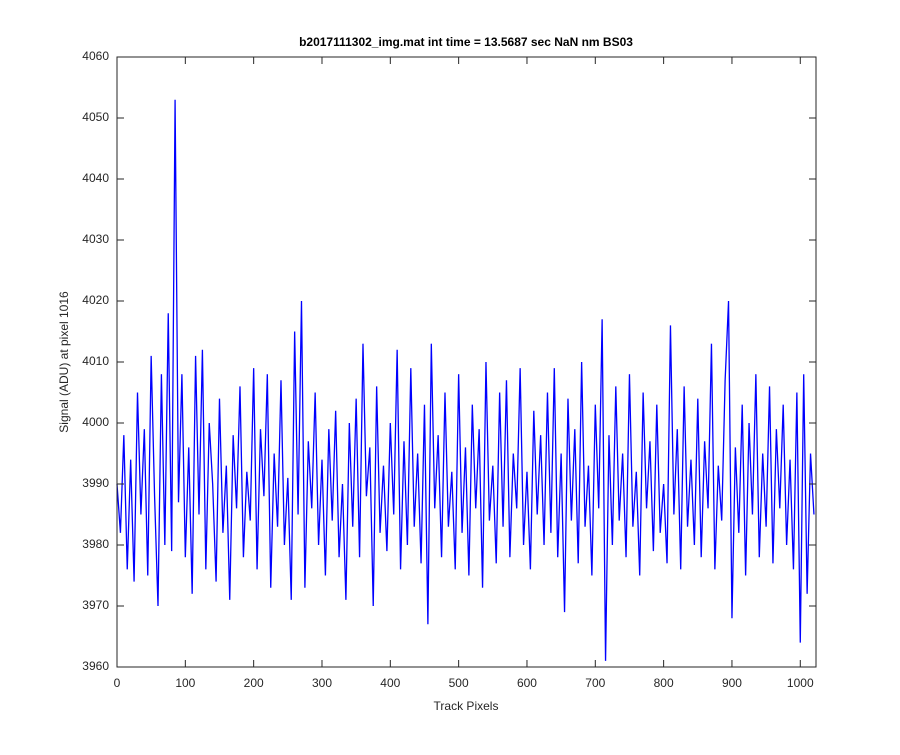  Describe the element at coordinates (95, 239) in the screenshot. I see `y-tick-label: 4030` at that location.